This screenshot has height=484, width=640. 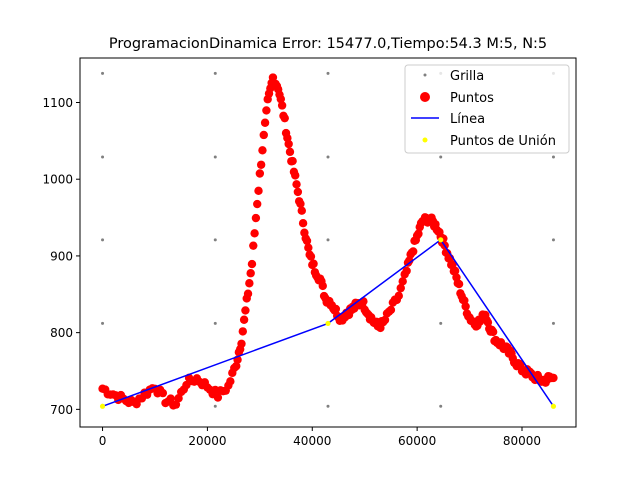 What do you see at coordinates (103, 441) in the screenshot?
I see `x-tick-label: 0` at bounding box center [103, 441].